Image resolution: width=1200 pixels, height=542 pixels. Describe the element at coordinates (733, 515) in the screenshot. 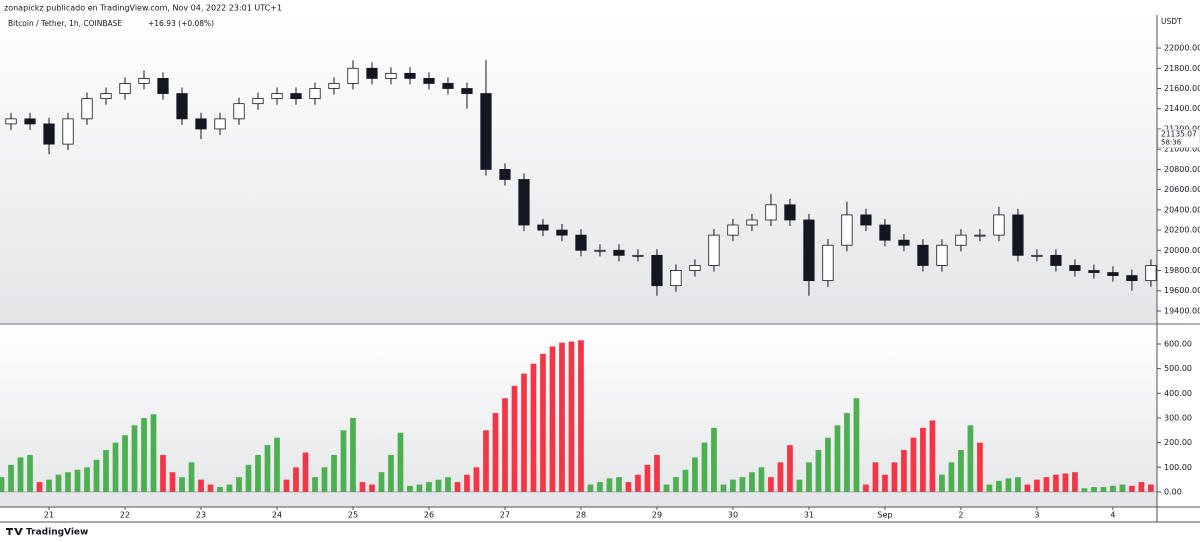

I see `x-tick-label: 30` at that location.